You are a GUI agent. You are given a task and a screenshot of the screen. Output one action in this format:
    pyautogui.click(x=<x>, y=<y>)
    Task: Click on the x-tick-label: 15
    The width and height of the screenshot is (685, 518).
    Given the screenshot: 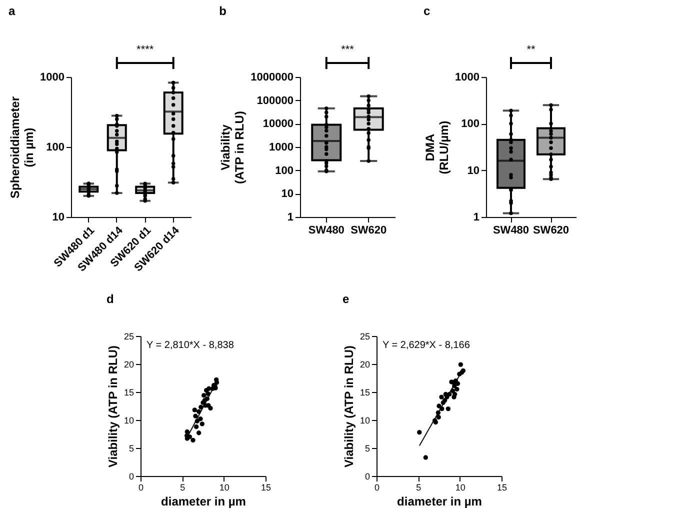 What is the action you would take?
    pyautogui.click(x=502, y=487)
    